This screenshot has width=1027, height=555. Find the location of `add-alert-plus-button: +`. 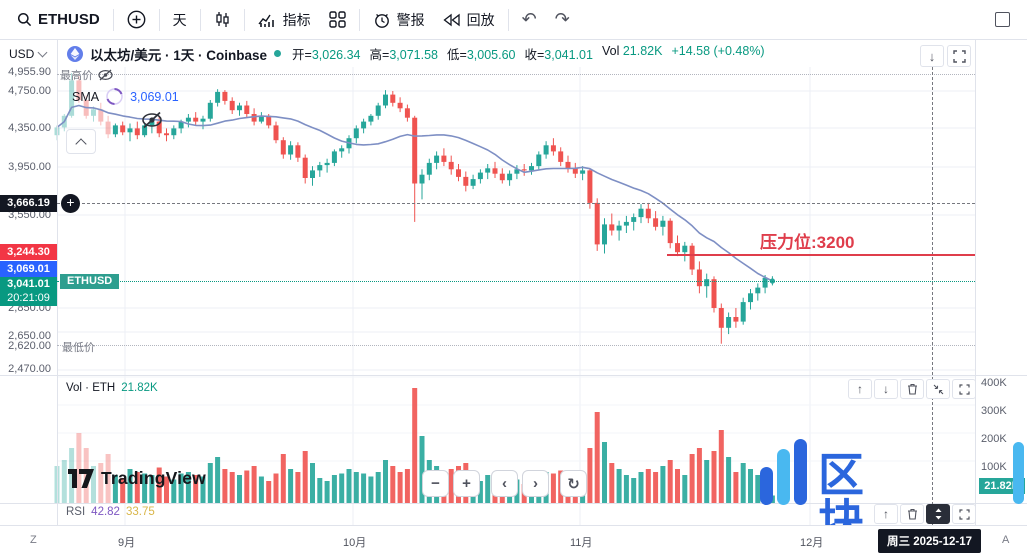

add-alert-plus-button: + is located at coordinates (70, 203).